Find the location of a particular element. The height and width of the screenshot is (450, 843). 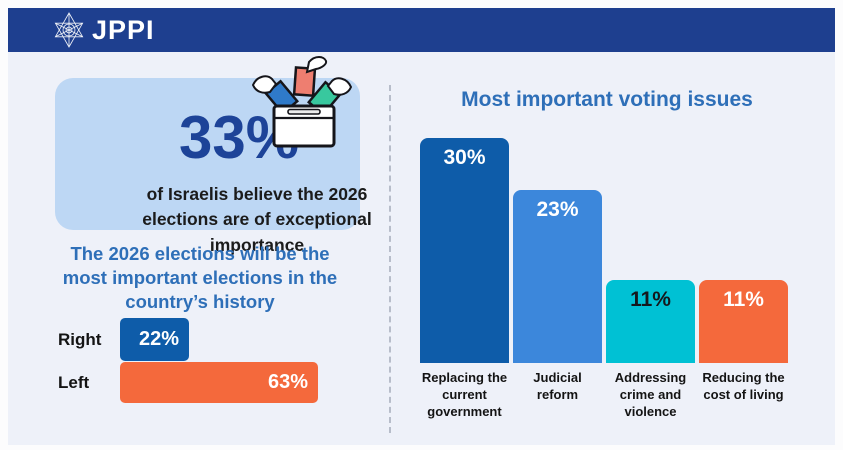

category-label-judicial-reform: Judicial reform is located at coordinates (557, 386).